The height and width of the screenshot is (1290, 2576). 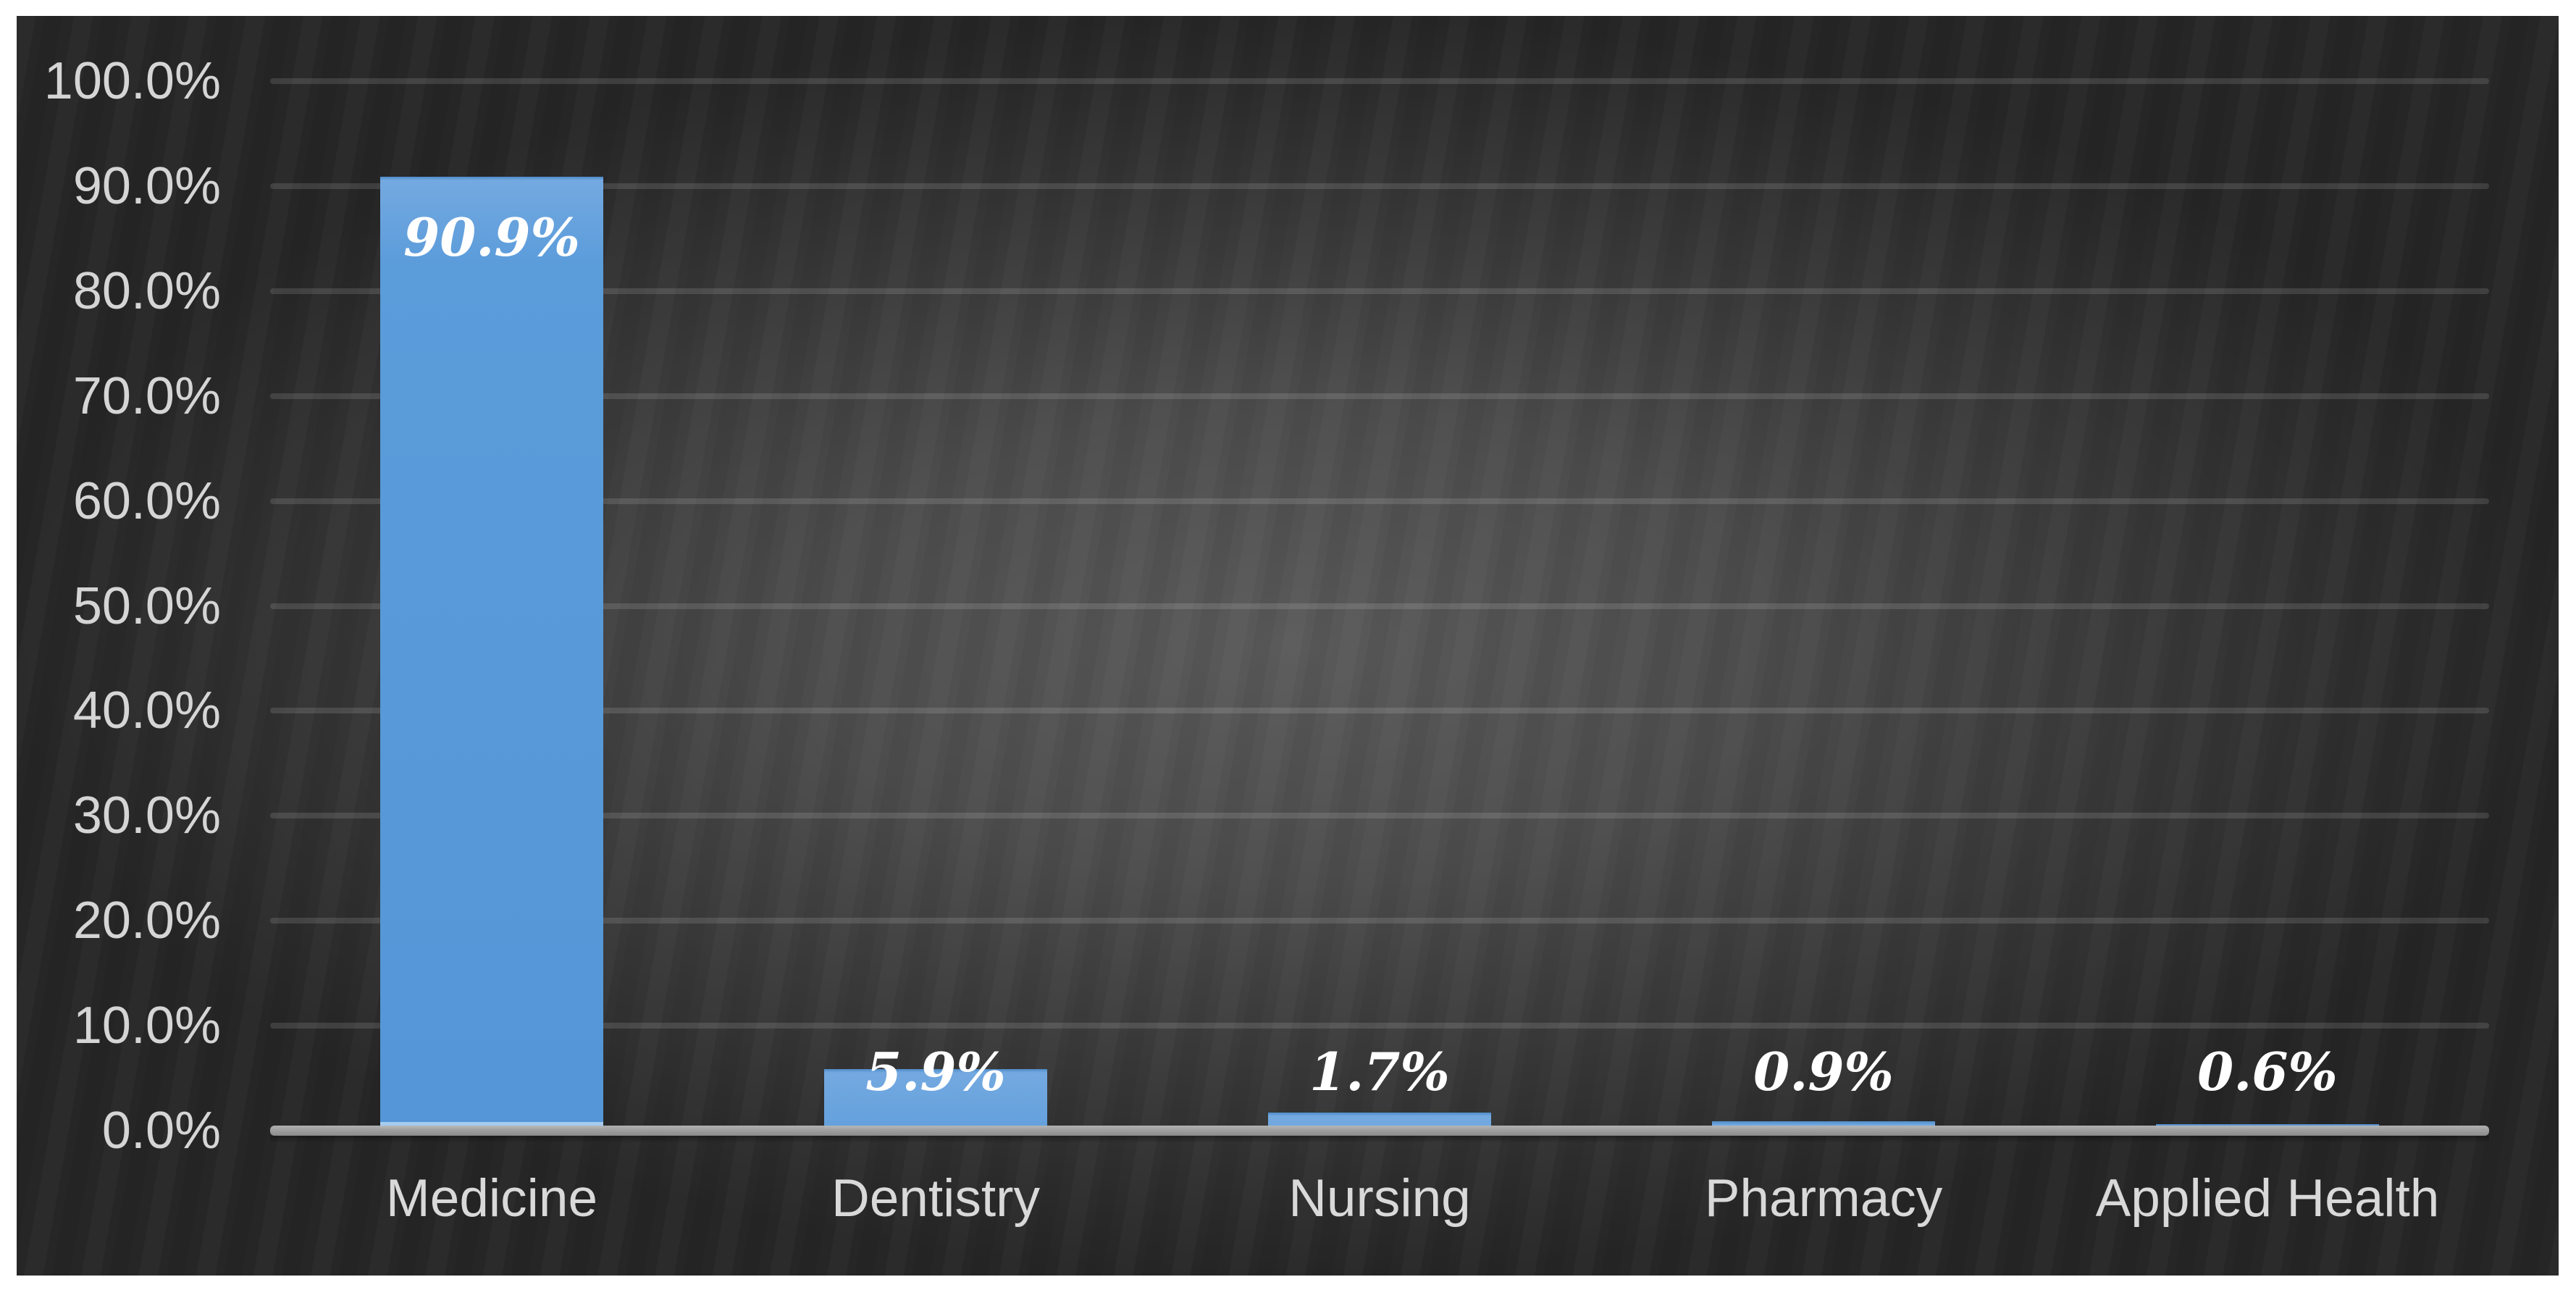 I want to click on bar-pharmacy, so click(x=1823, y=1125).